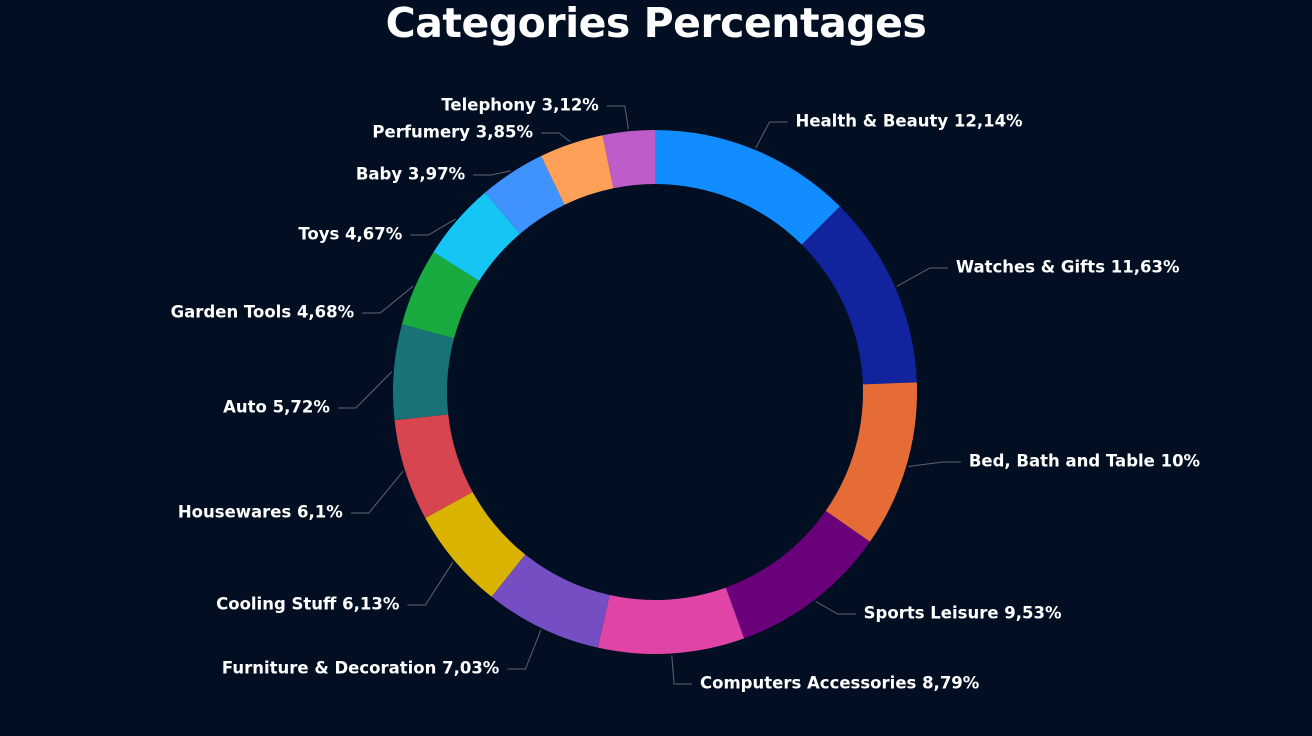  I want to click on leader-line-sports-leisure, so click(835, 607).